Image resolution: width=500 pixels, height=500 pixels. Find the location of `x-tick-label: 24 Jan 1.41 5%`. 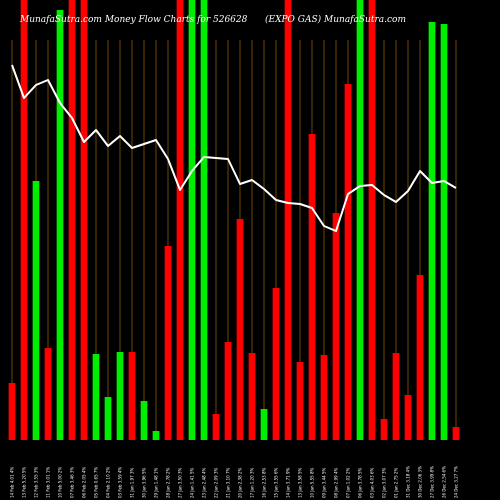

x-tick-label: 24 Jan 1.41 5% is located at coordinates (192, 482).